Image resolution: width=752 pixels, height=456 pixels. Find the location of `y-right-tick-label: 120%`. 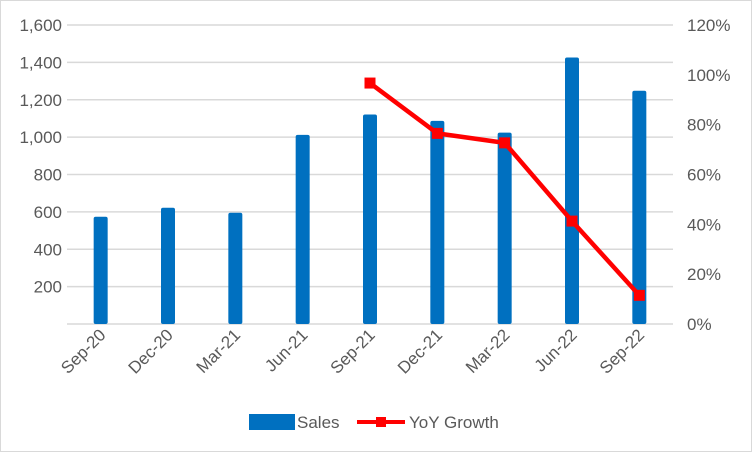

y-right-tick-label: 120% is located at coordinates (708, 25).